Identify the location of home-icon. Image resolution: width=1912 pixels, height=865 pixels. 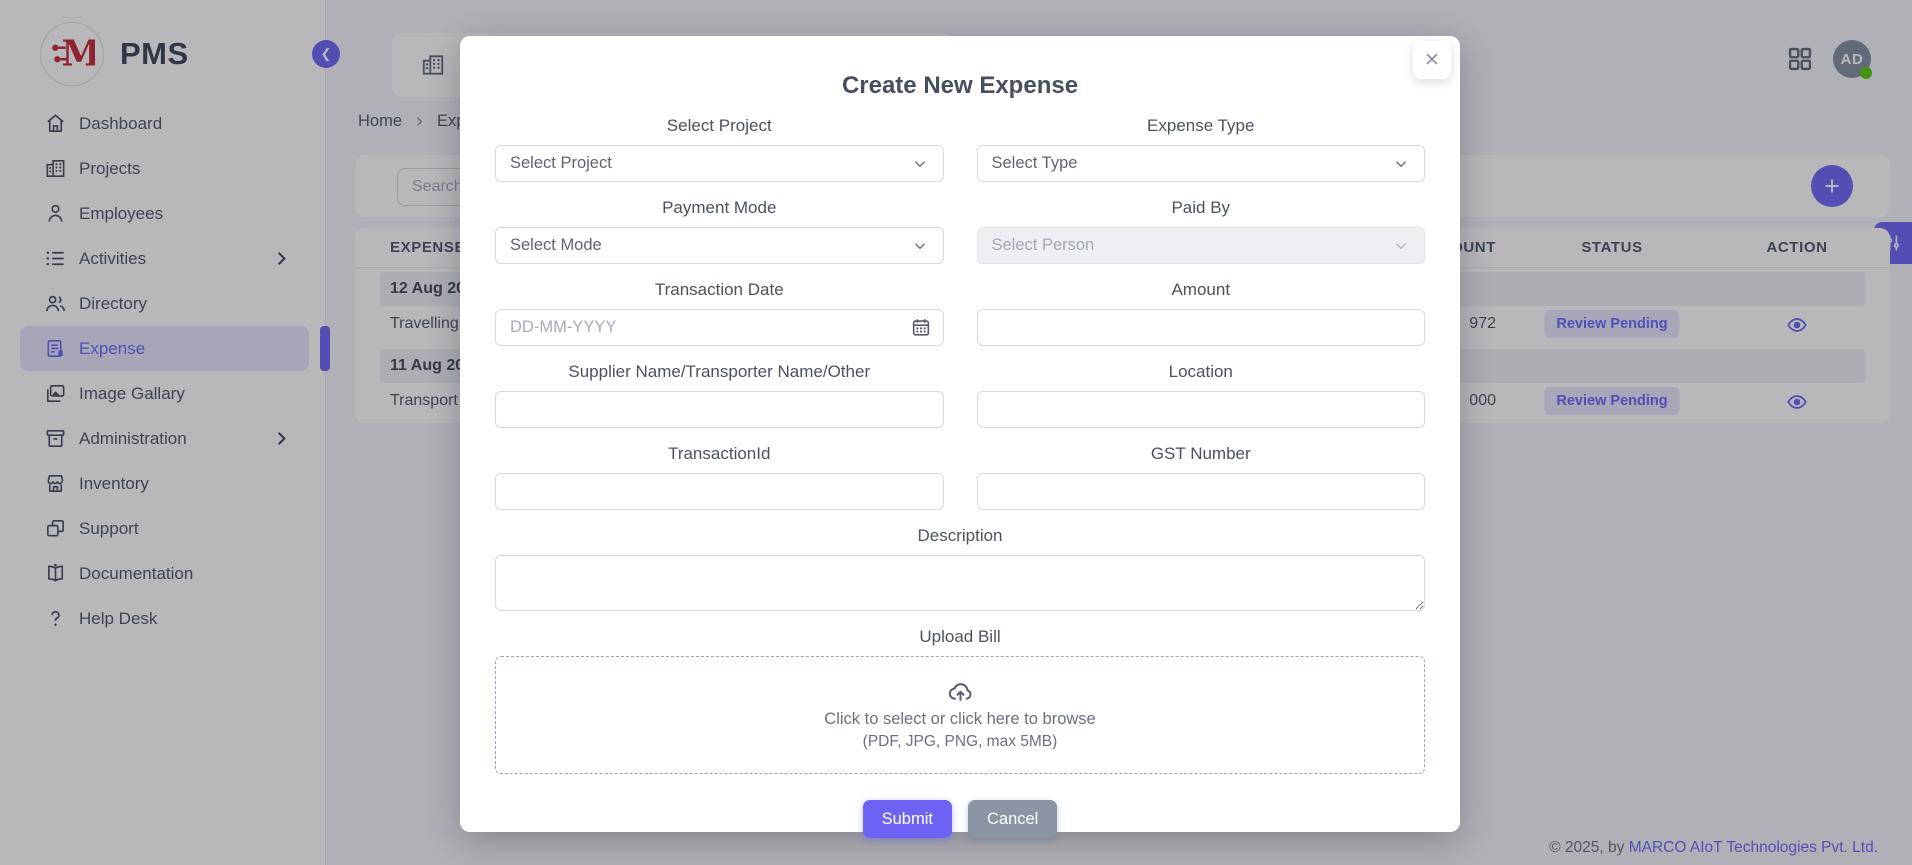
(55, 123).